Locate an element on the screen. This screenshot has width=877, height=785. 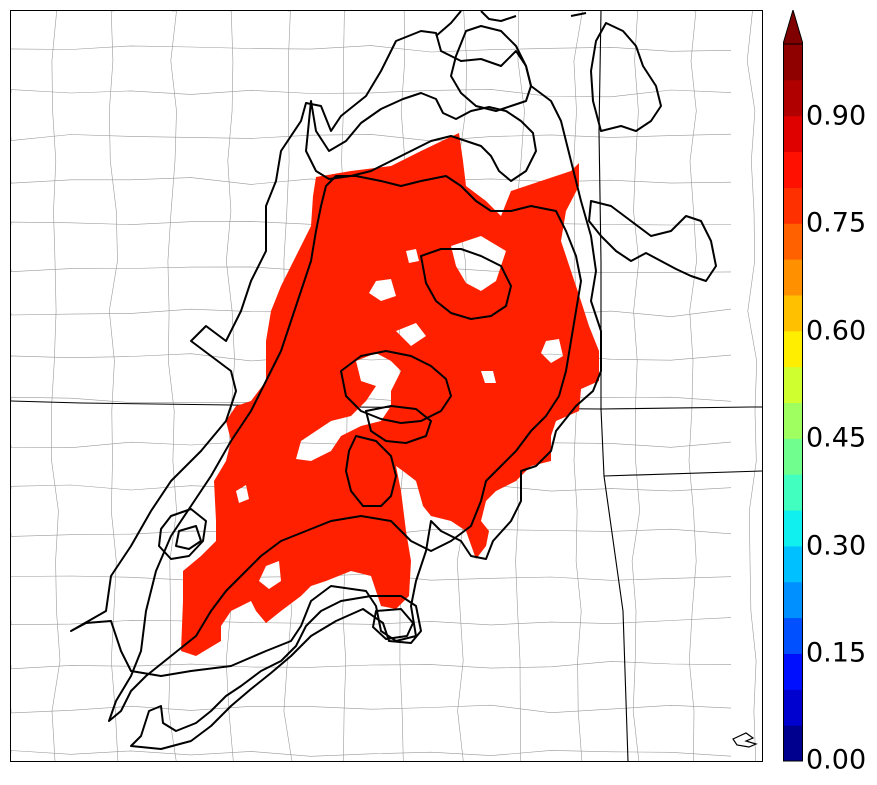
lake-outline is located at coordinates (745, 740).